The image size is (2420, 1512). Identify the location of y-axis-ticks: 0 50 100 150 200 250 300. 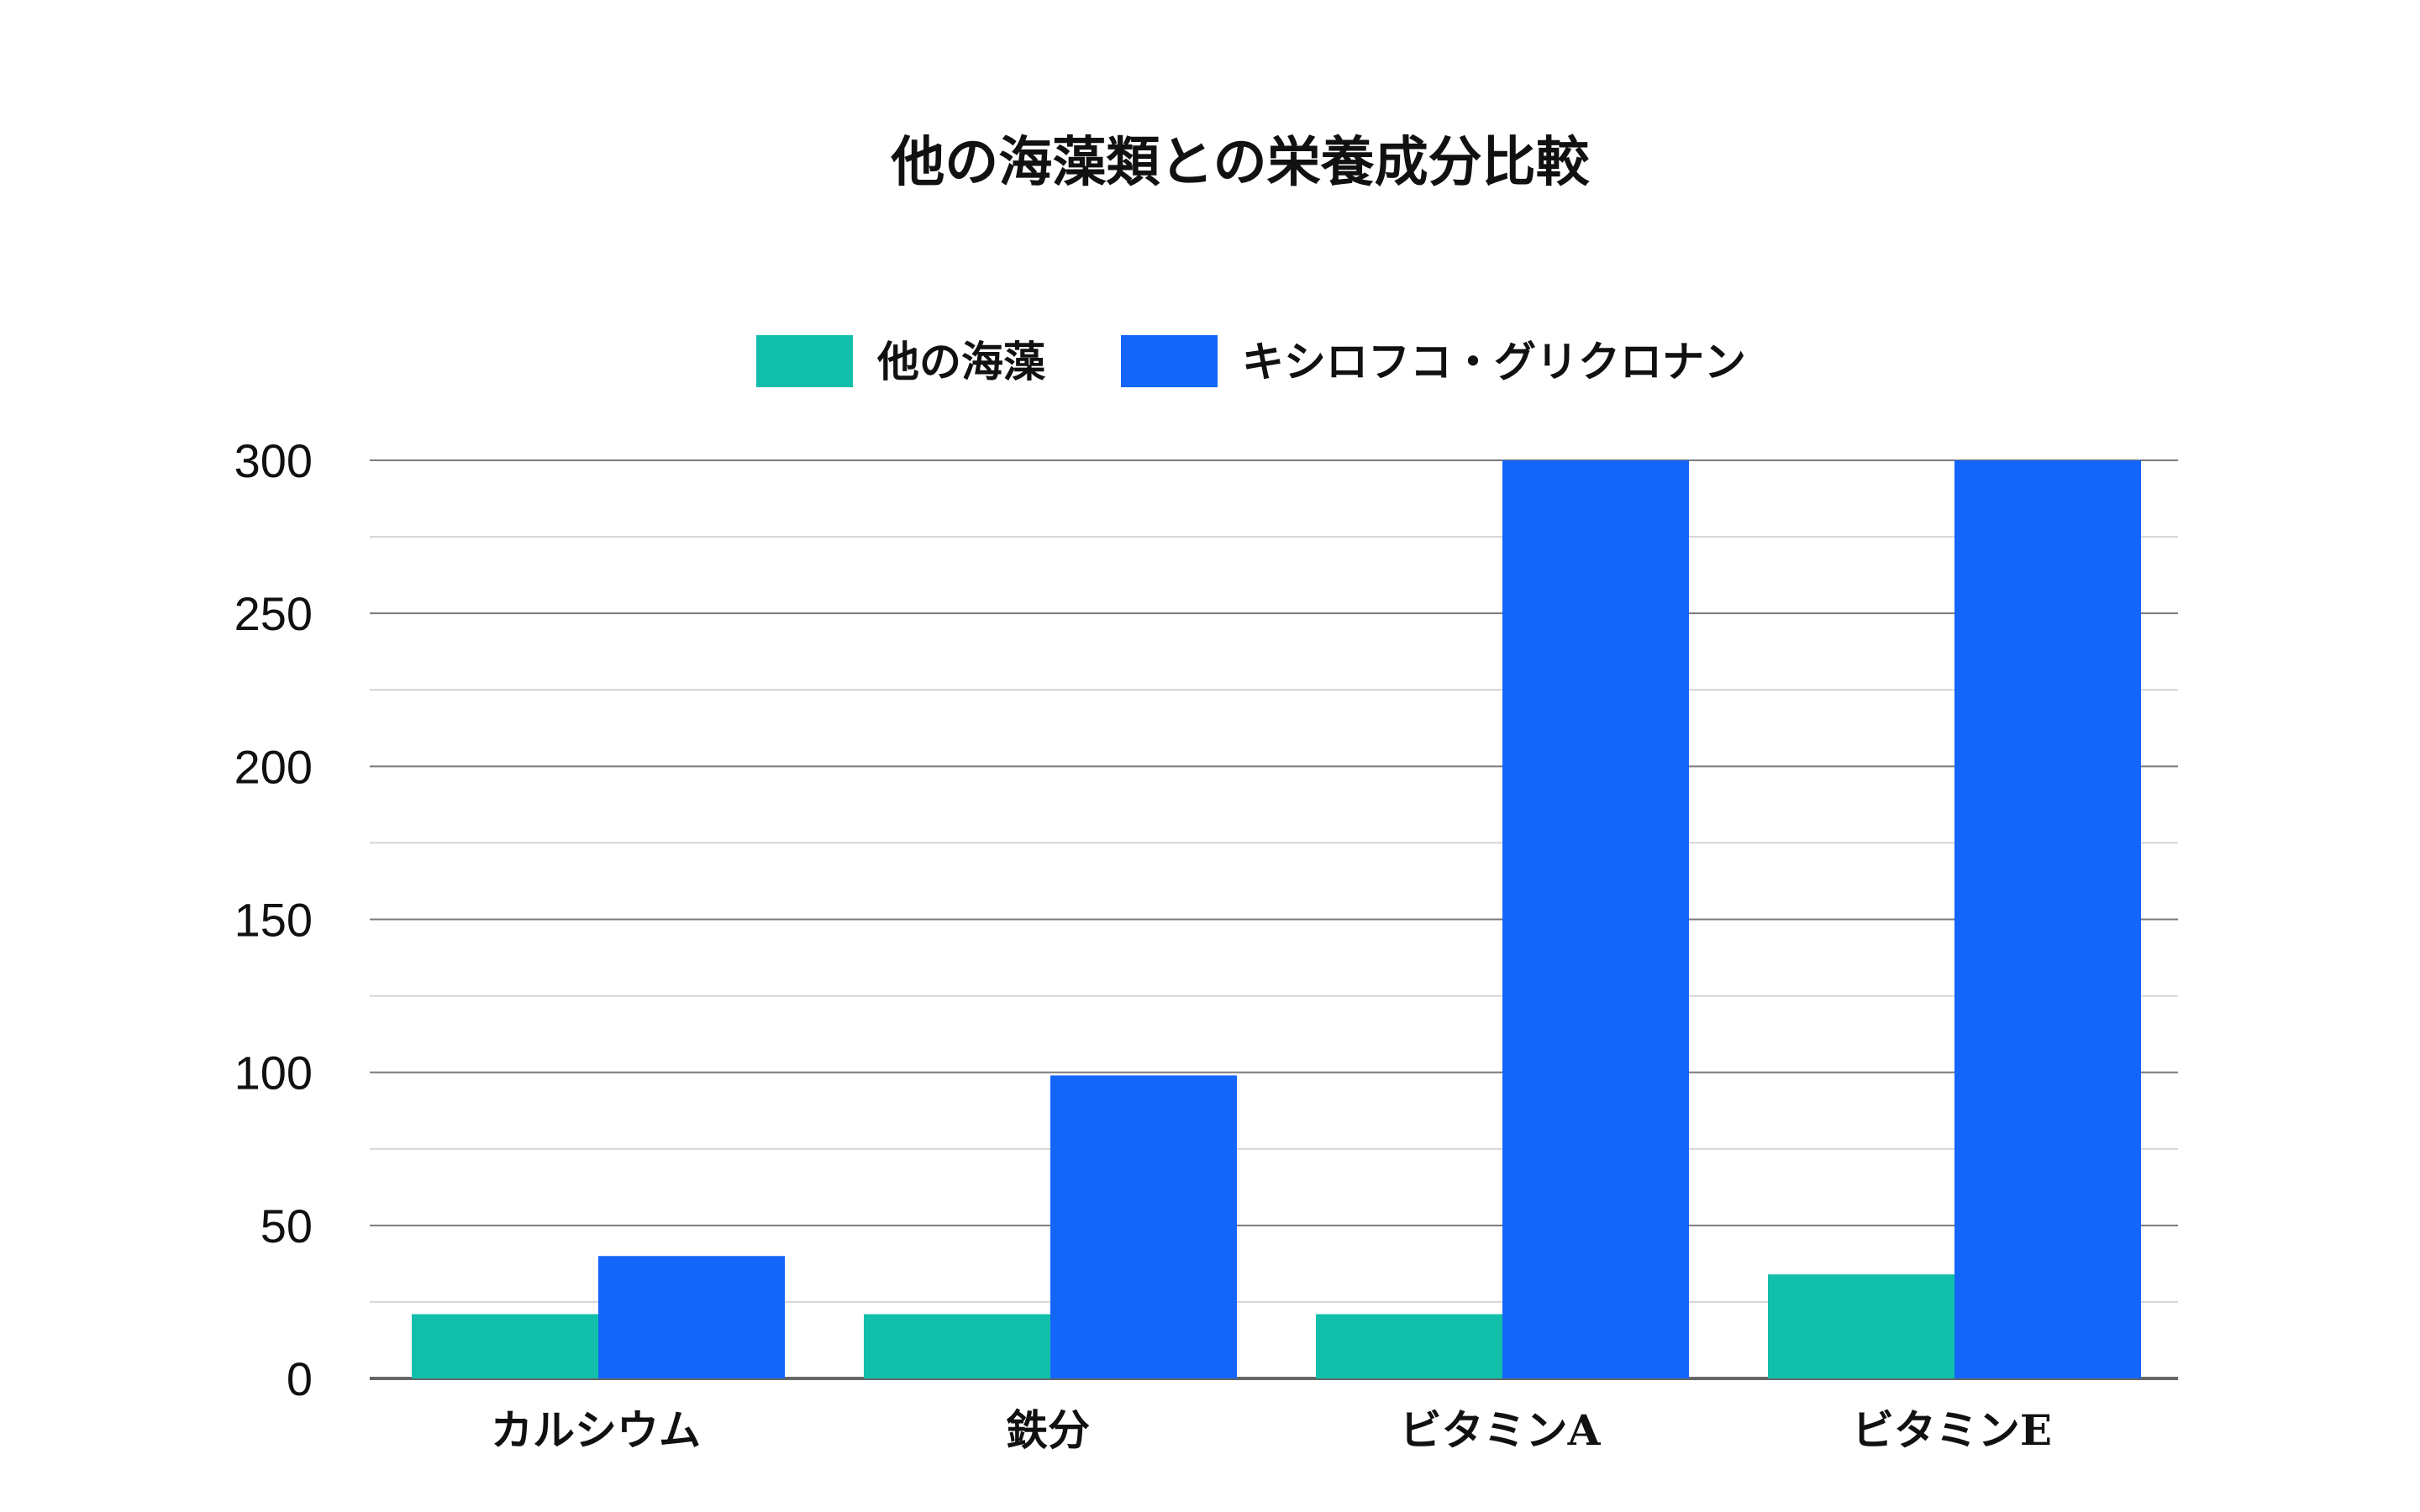
(273, 919).